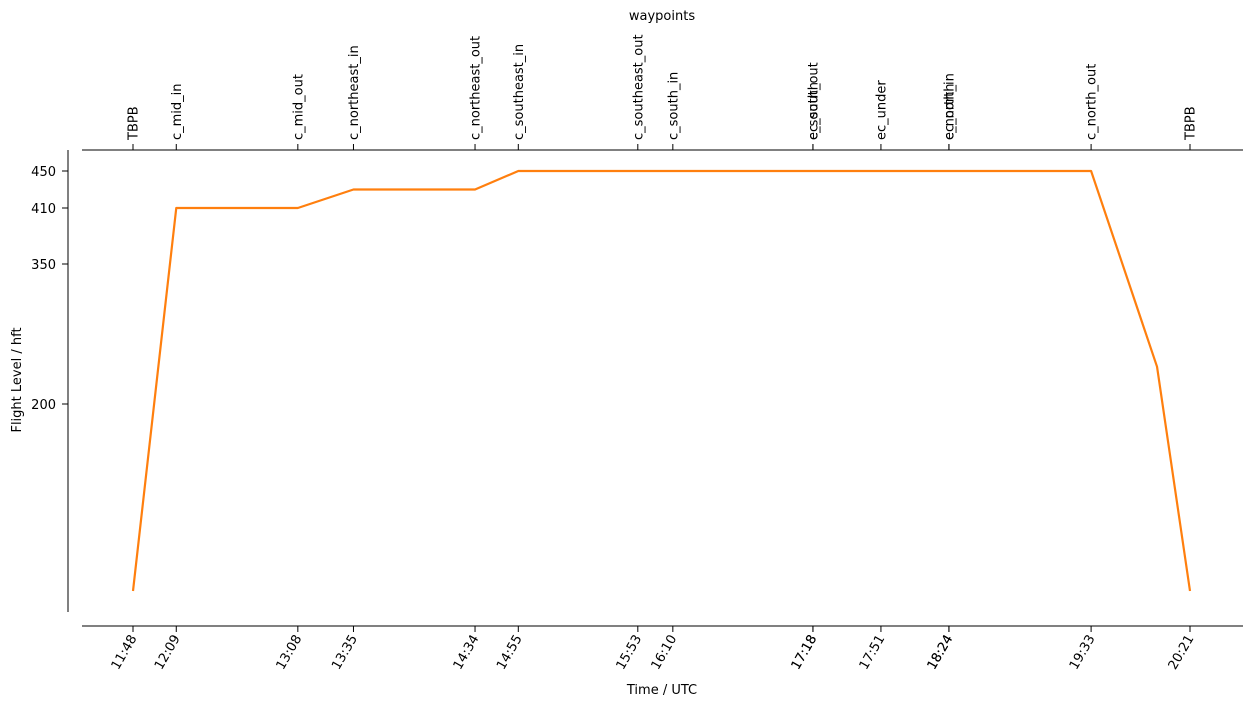  I want to click on waypoint-label: ec_north, so click(949, 111).